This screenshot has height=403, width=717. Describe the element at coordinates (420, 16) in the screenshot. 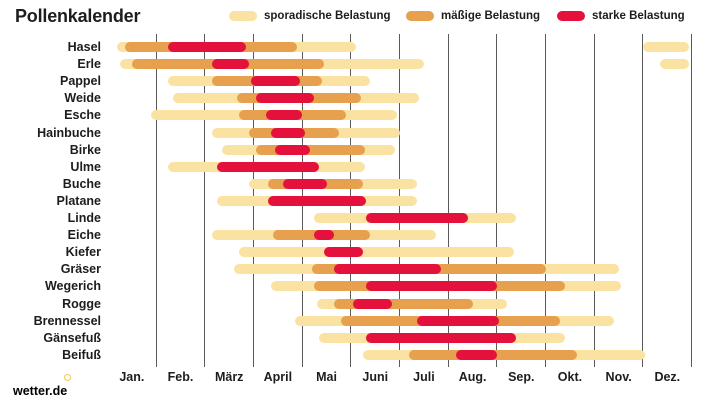

I see `moderate-legend-swatch-icon` at that location.